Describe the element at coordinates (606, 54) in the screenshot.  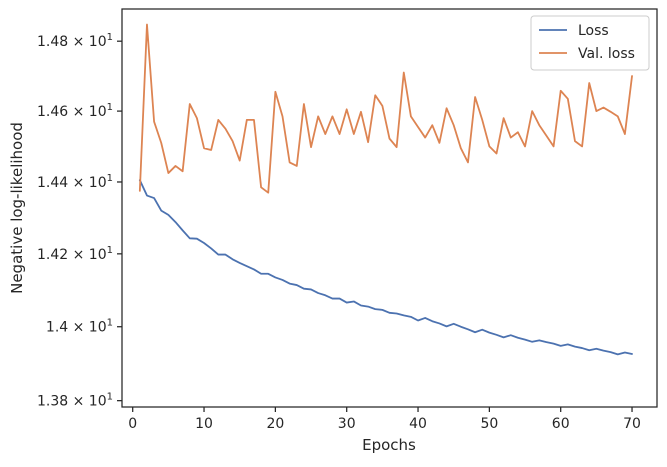
I see `legend-label-val-loss: Val. loss` at that location.